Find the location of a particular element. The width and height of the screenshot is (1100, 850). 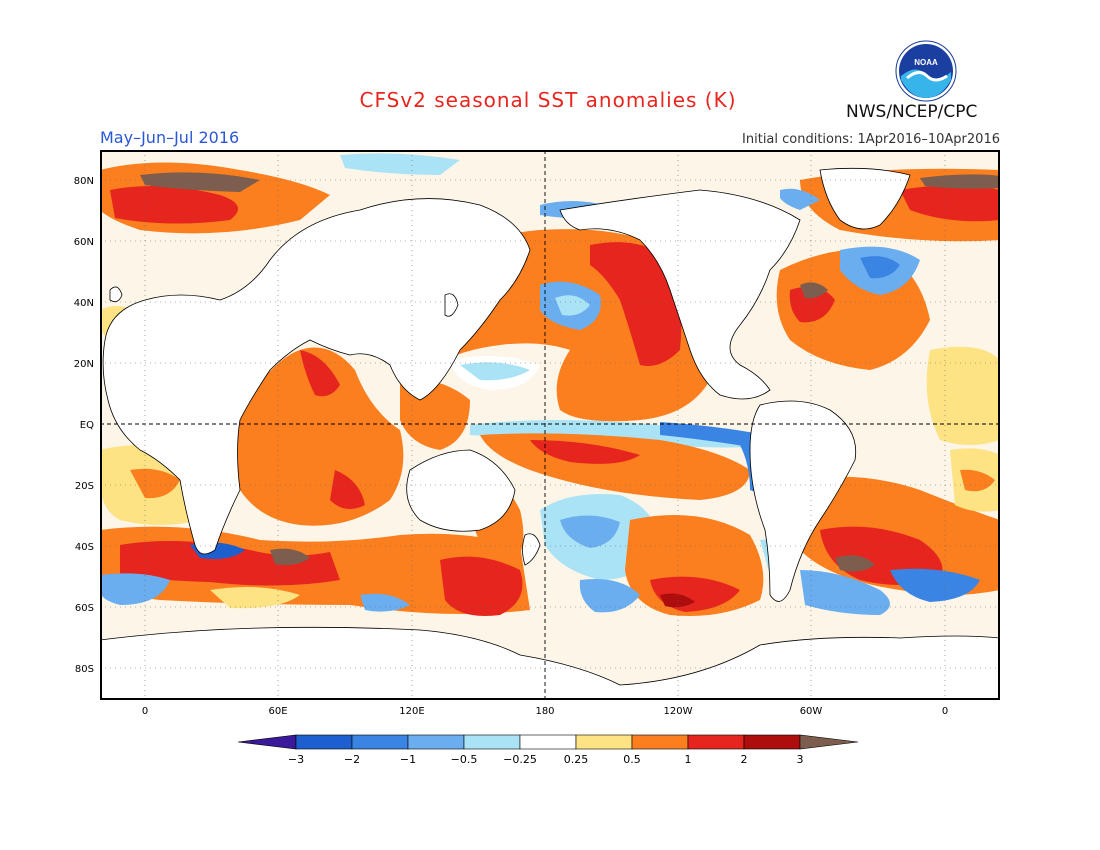

logo-text: NOAA is located at coordinates (926, 62).